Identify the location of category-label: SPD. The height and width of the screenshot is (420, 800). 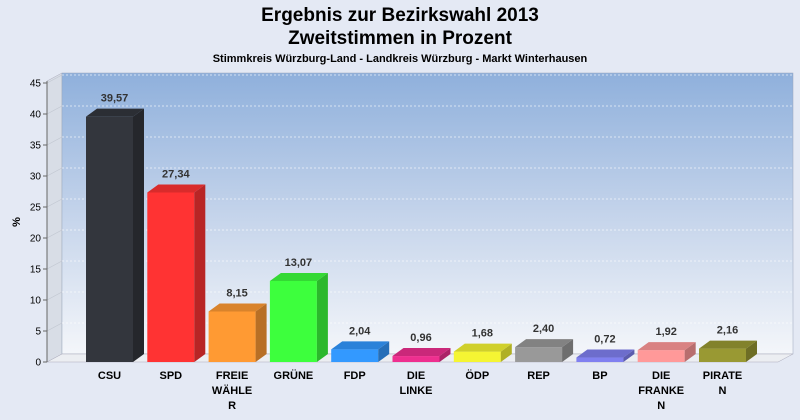
(170, 376).